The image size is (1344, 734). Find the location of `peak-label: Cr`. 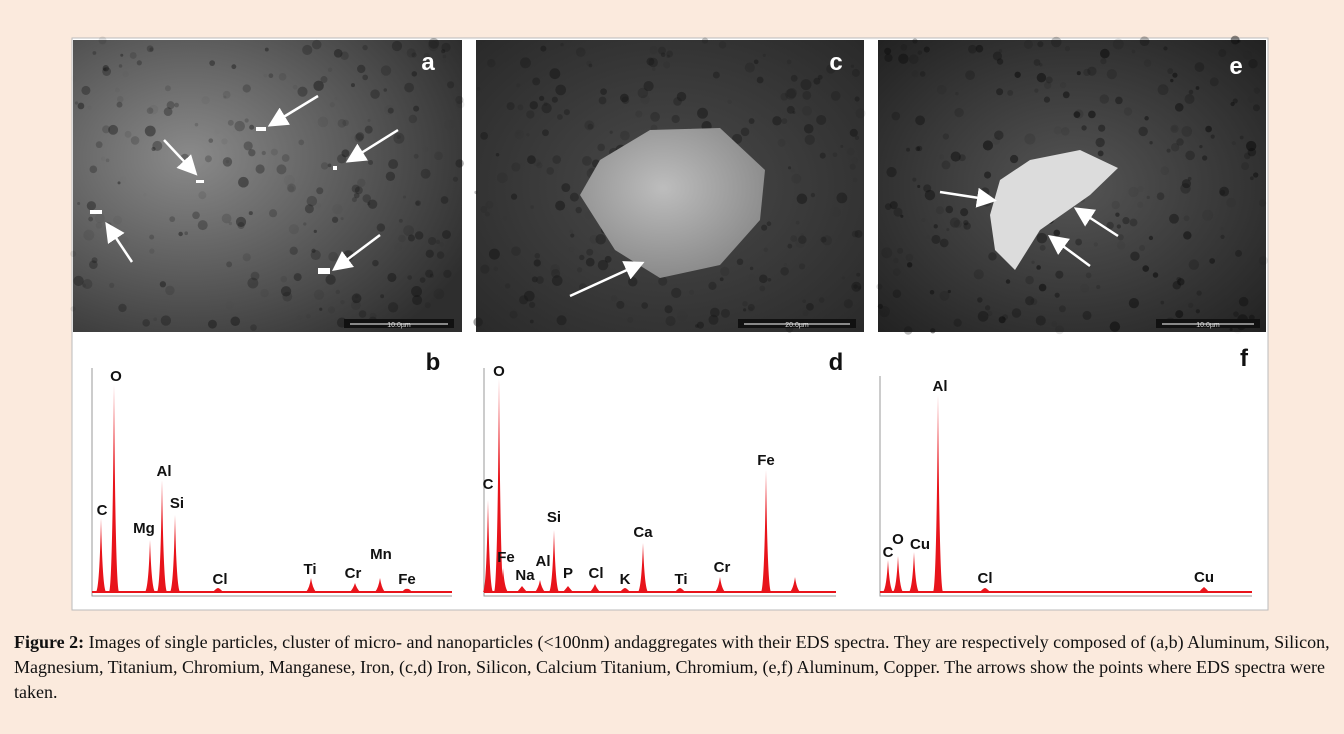

peak-label: Cr is located at coordinates (353, 573).